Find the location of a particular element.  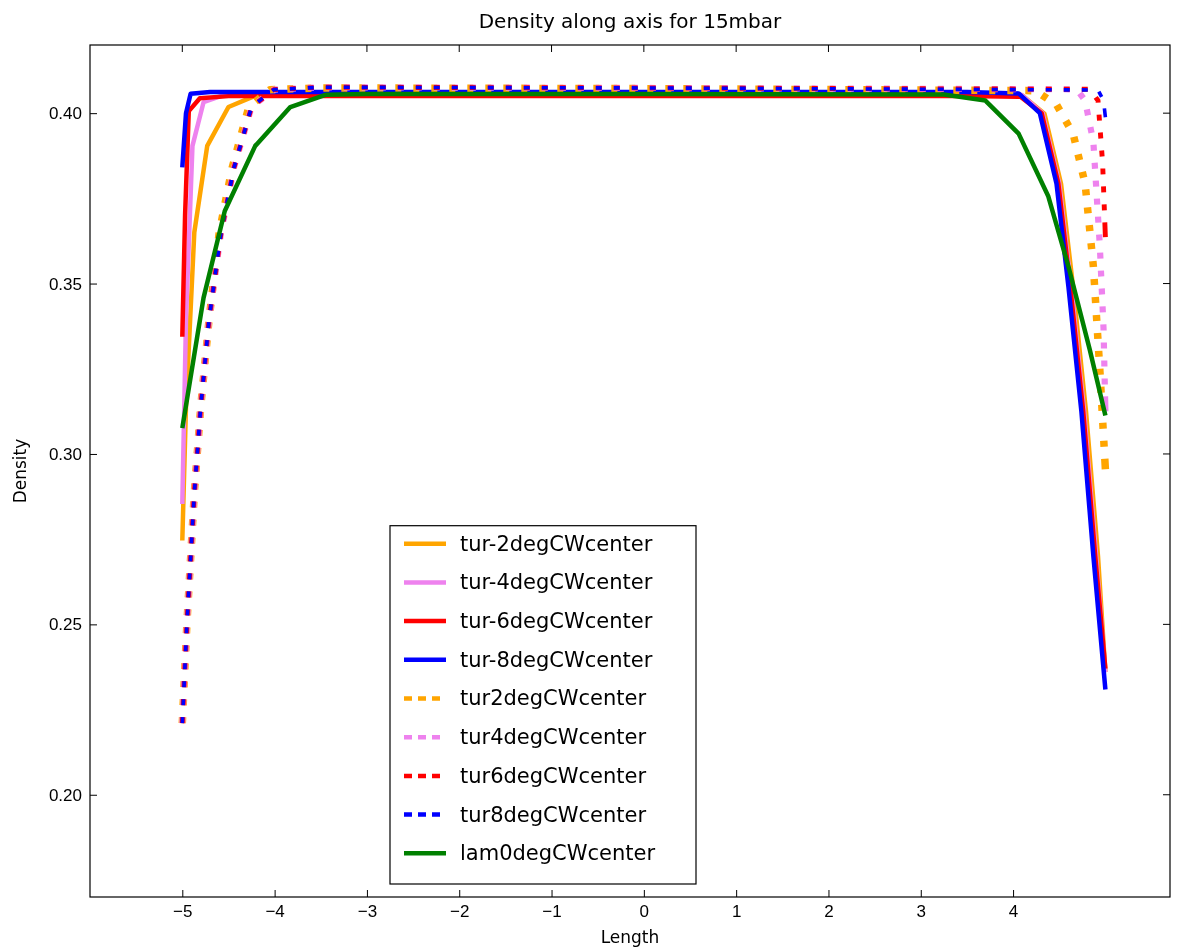

legend-label: tur8degCWcenter is located at coordinates (553, 814).